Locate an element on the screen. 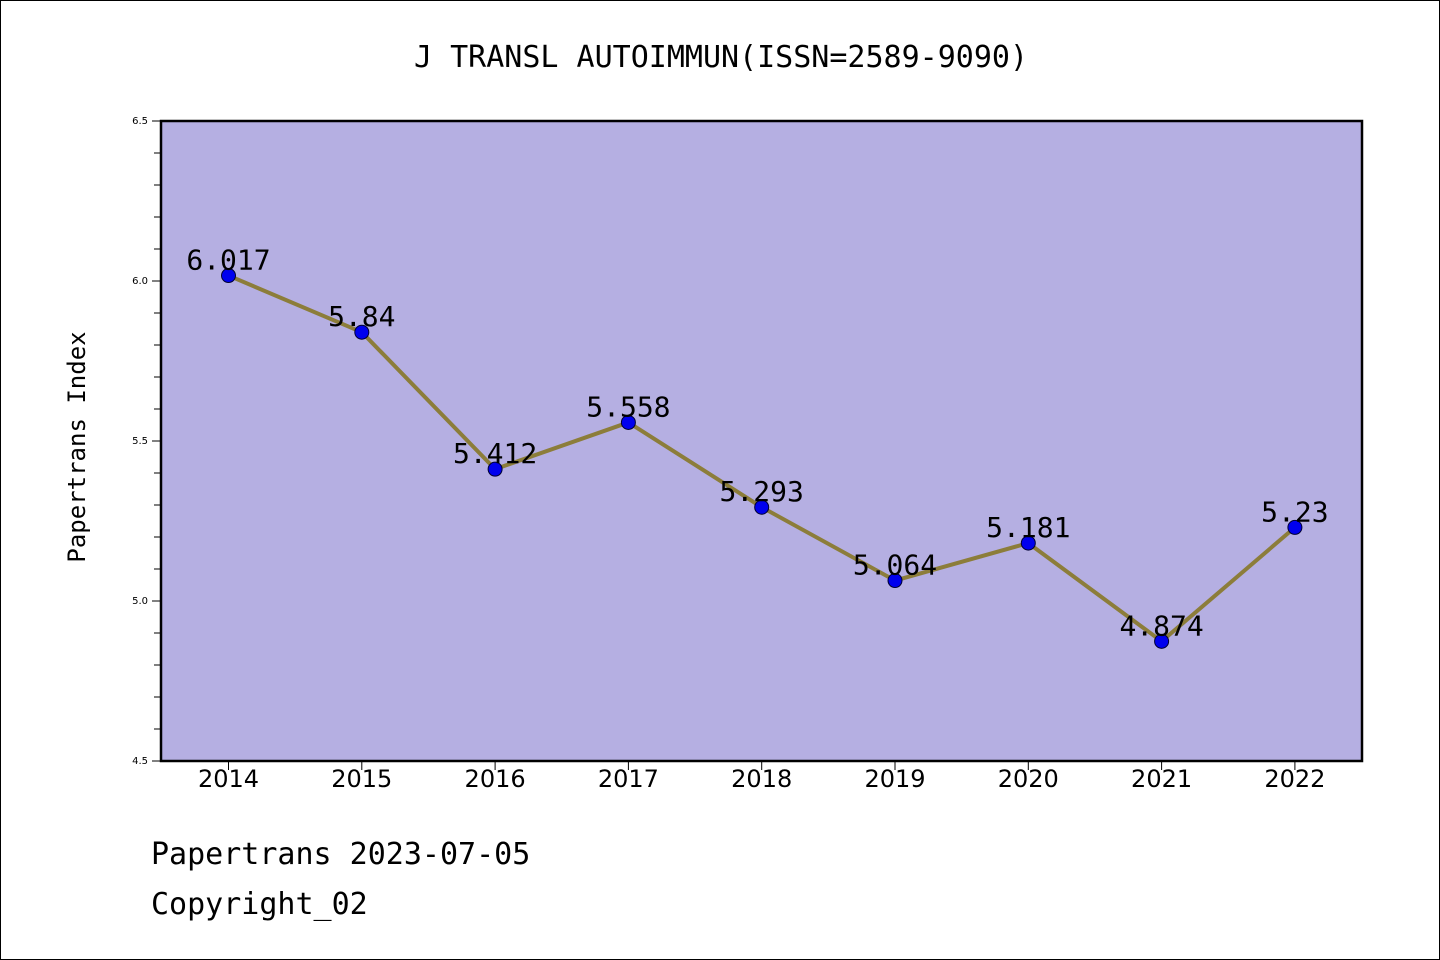 The width and height of the screenshot is (1440, 960). x-tick-label: 2015 is located at coordinates (361, 779).